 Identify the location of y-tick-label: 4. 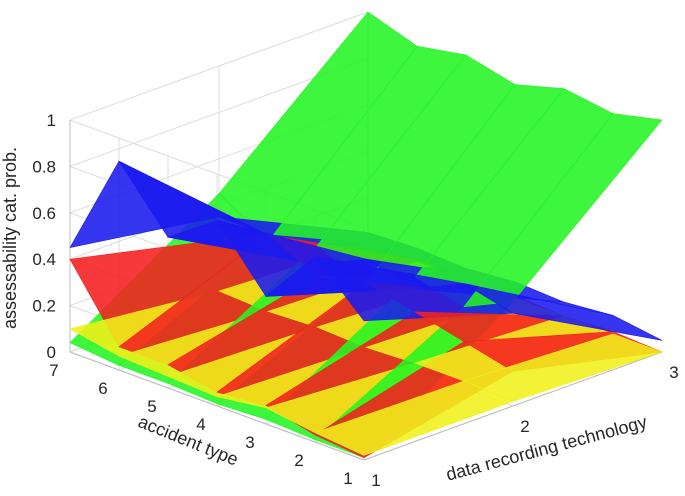
(200, 424).